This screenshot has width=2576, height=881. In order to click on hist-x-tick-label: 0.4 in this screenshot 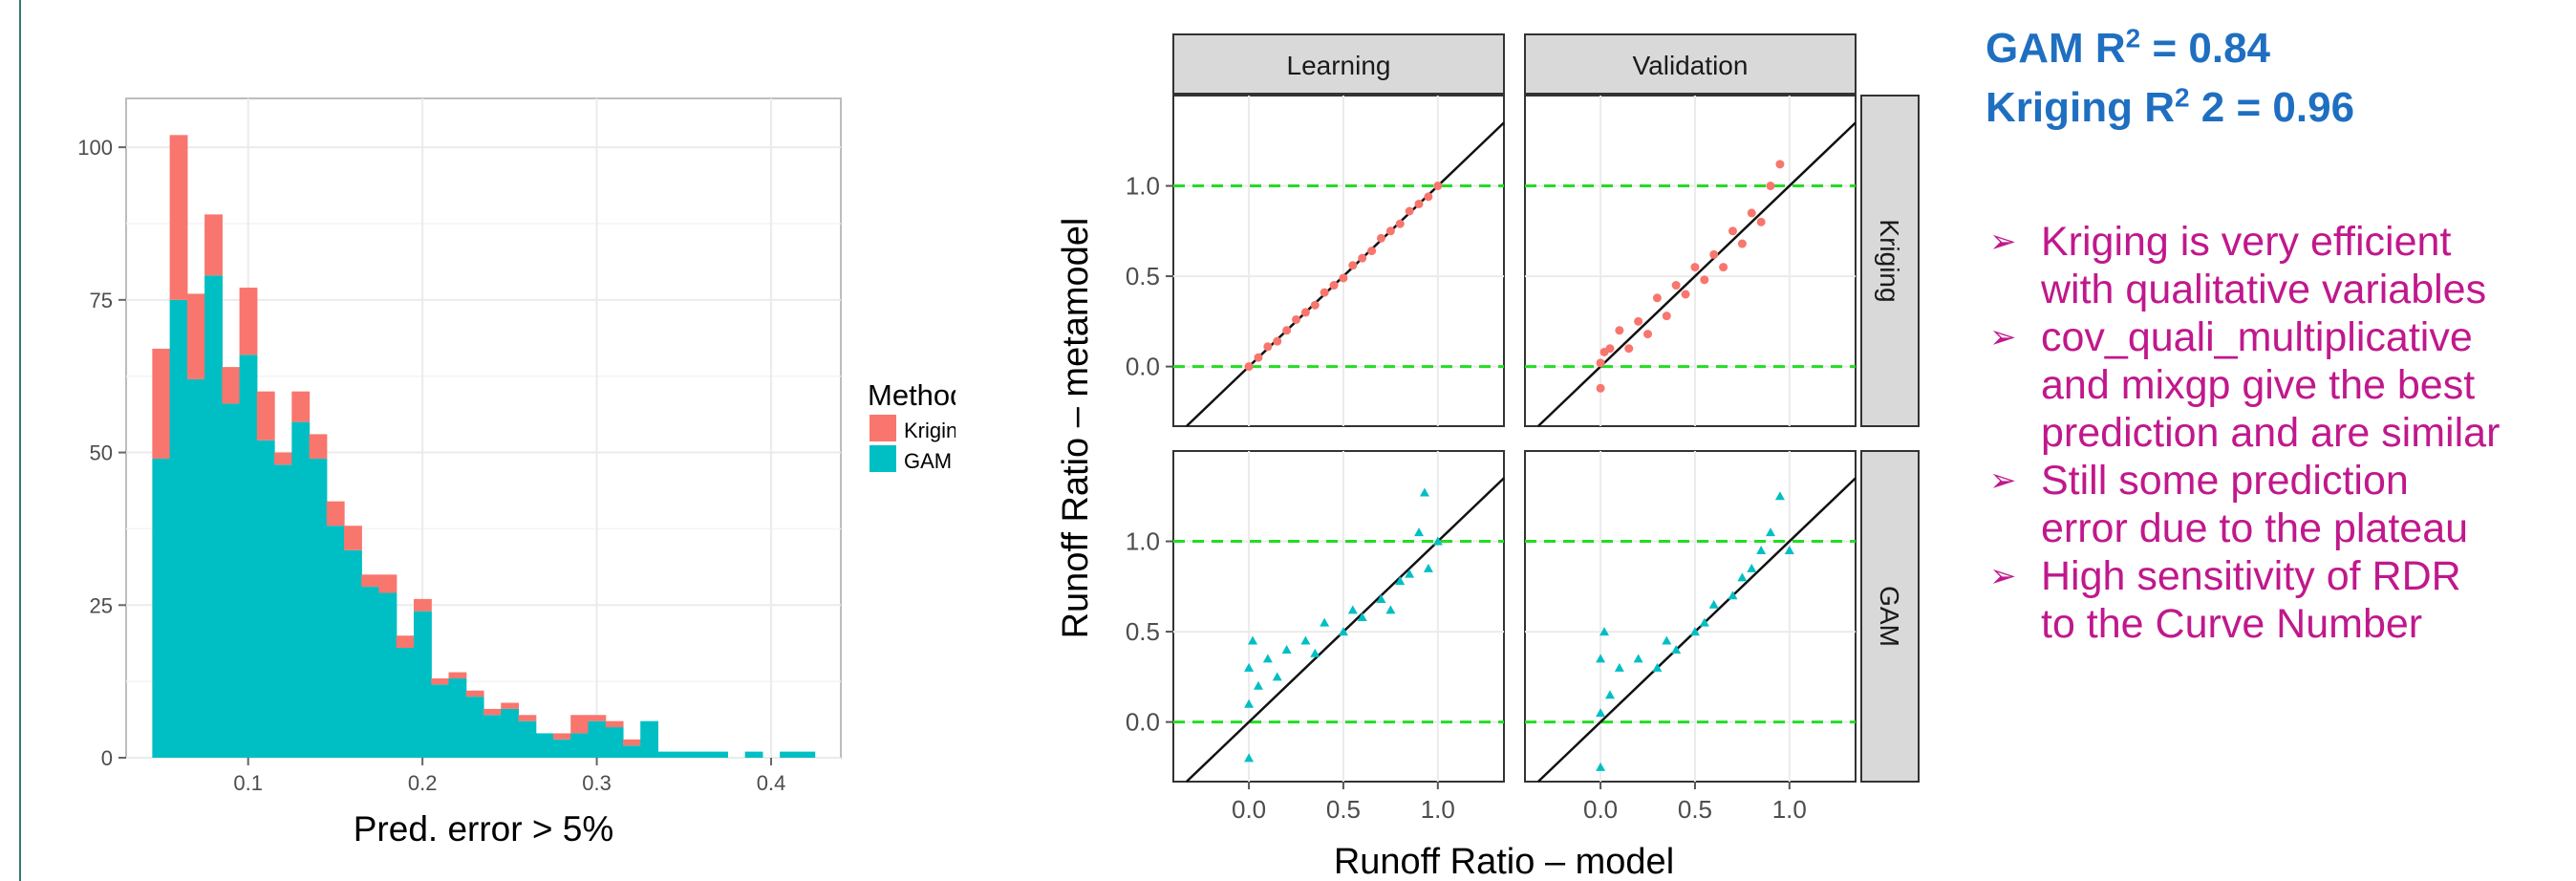, I will do `click(771, 783)`.